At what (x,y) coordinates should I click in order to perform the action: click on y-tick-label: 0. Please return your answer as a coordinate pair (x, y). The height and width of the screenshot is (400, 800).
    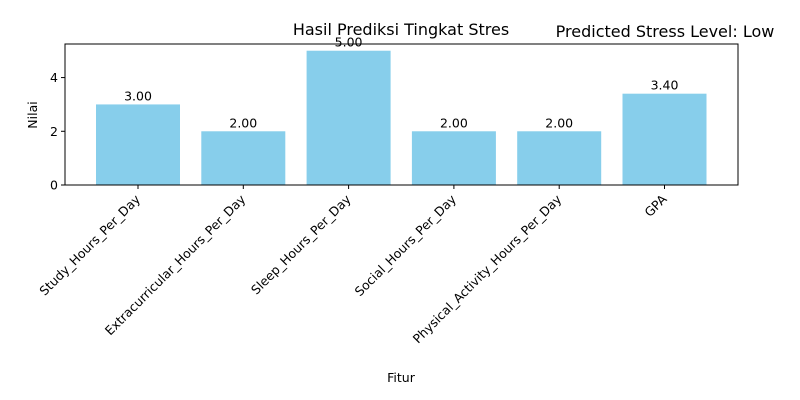
    Looking at the image, I should click on (54, 185).